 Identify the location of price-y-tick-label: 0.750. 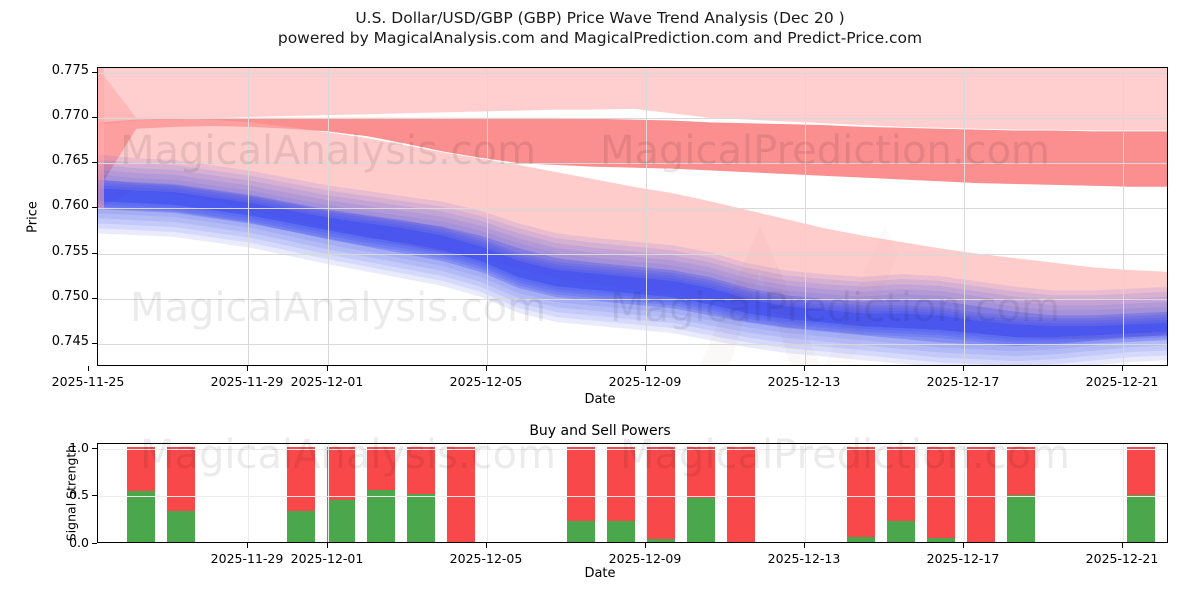
(70, 297).